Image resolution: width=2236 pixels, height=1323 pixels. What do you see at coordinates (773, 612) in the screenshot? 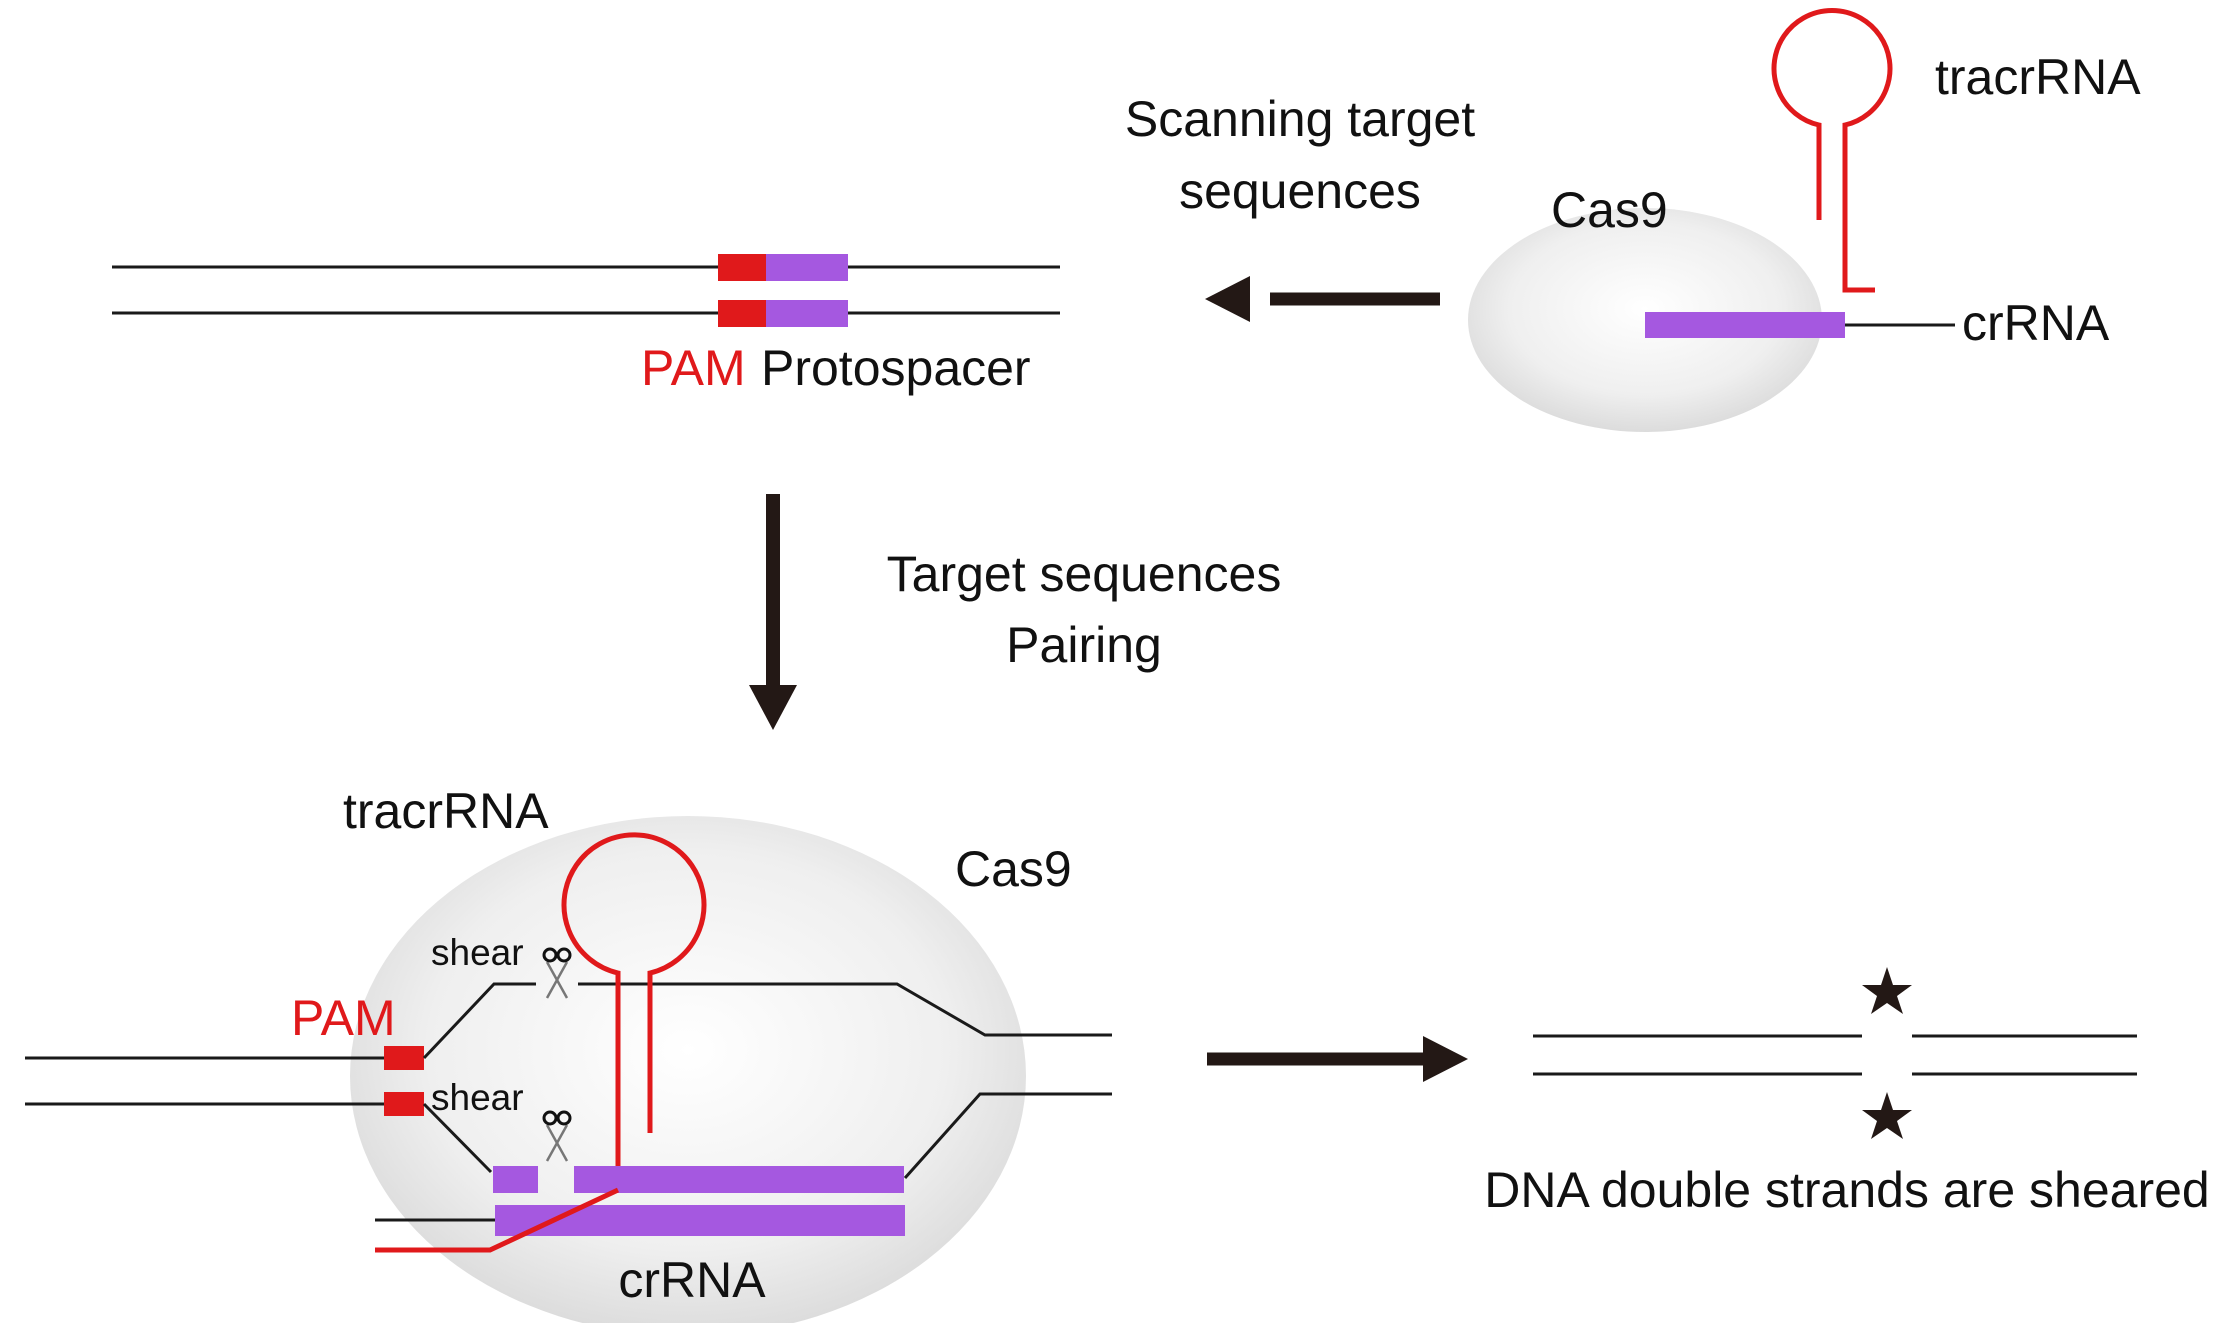
I see `down-arrow` at bounding box center [773, 612].